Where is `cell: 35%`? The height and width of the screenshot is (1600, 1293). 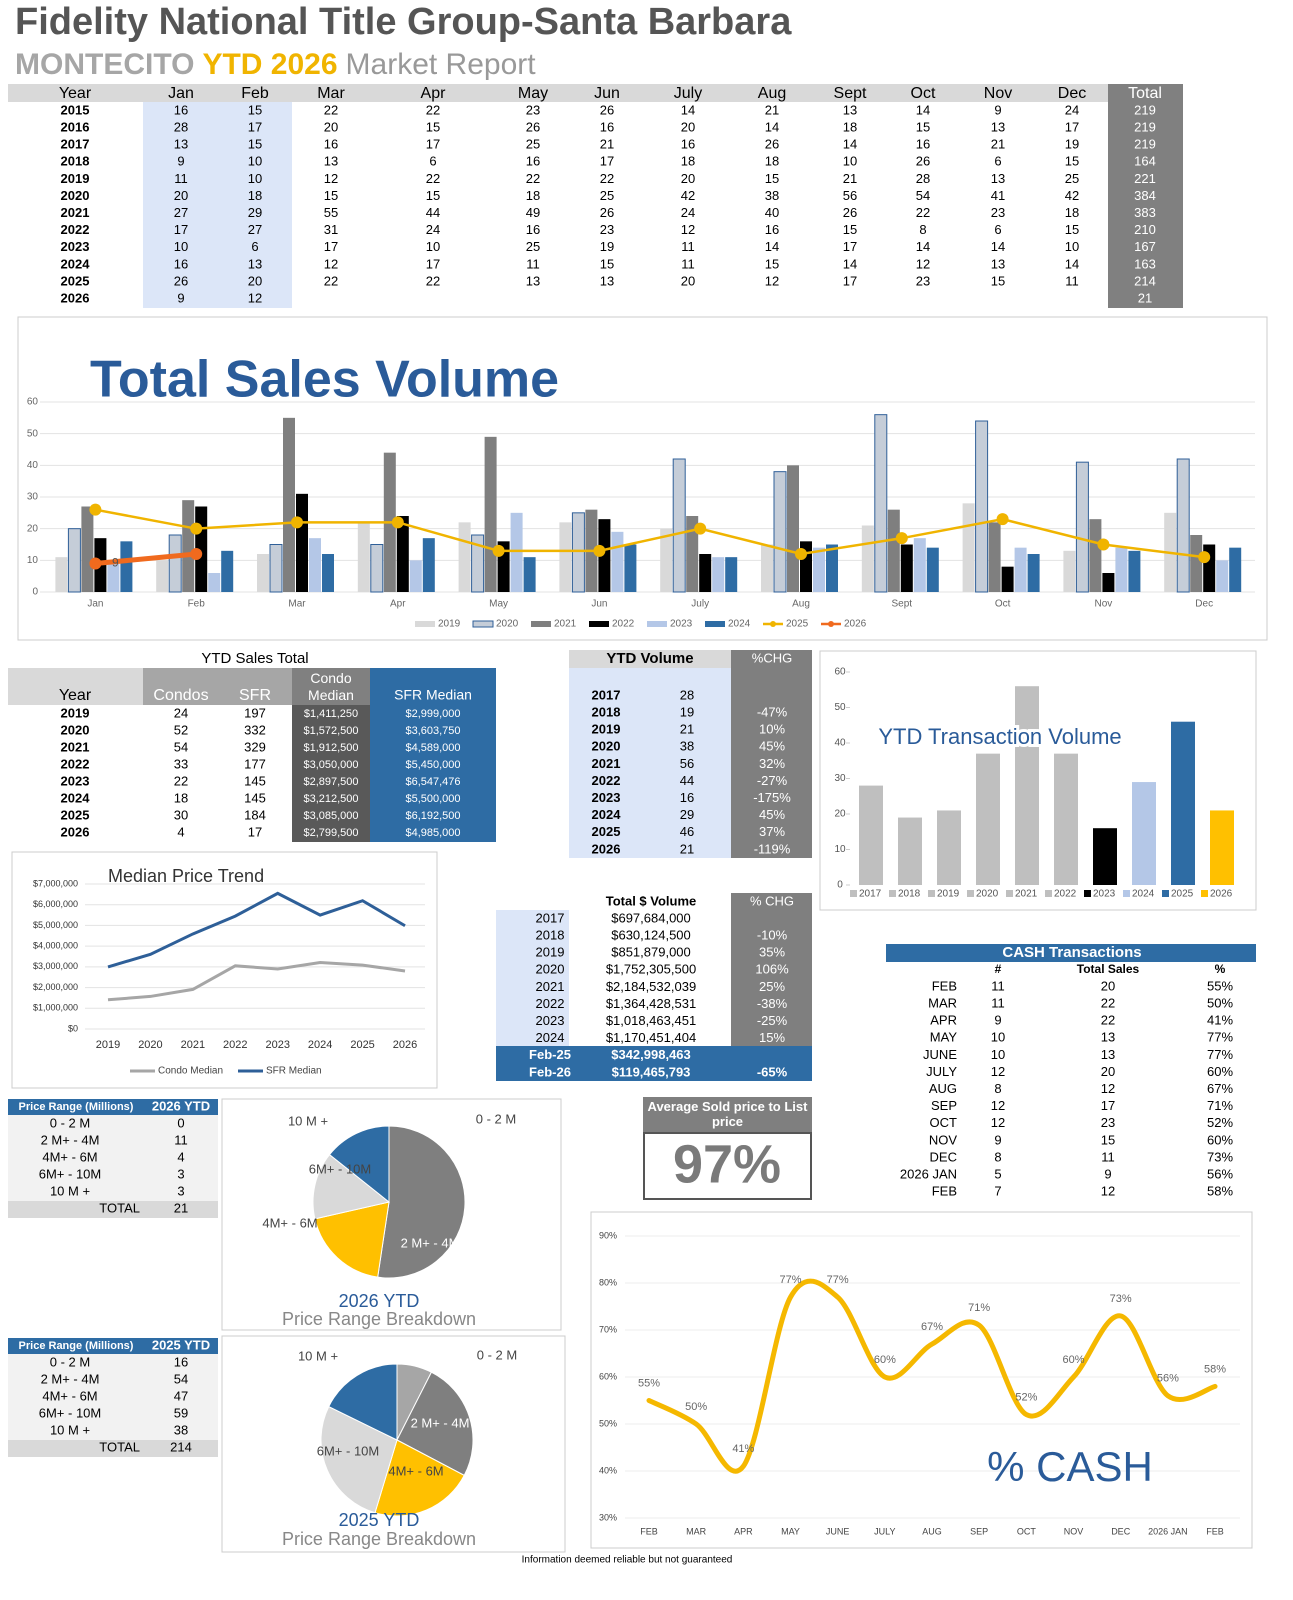
cell: 35% is located at coordinates (772, 952).